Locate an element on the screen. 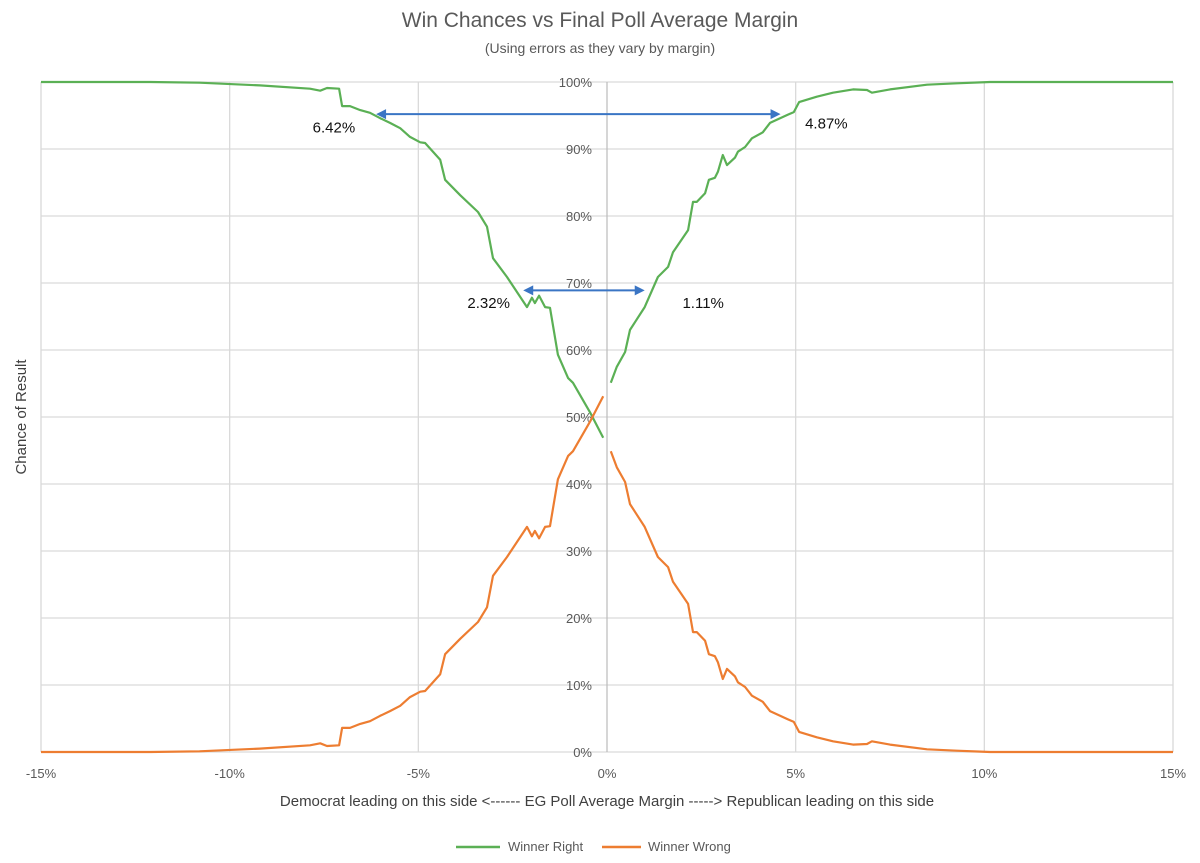  y-axis-label: Chance of Result is located at coordinates (21, 417).